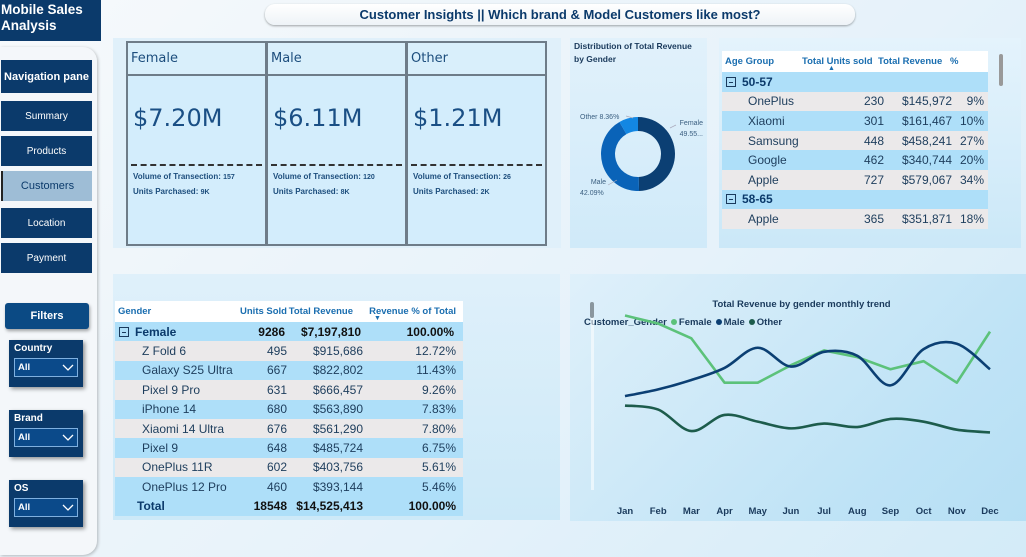 The height and width of the screenshot is (557, 1026). Describe the element at coordinates (276, 448) in the screenshot. I see `units-cell: 648` at that location.